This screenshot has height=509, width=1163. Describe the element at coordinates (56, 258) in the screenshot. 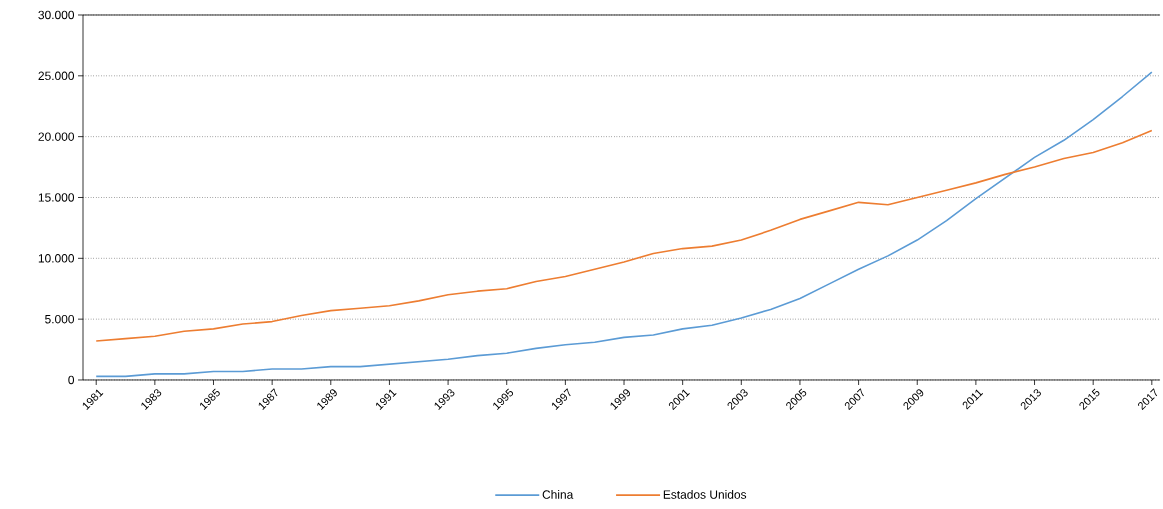

I see `y-tick-label: 10.000` at that location.